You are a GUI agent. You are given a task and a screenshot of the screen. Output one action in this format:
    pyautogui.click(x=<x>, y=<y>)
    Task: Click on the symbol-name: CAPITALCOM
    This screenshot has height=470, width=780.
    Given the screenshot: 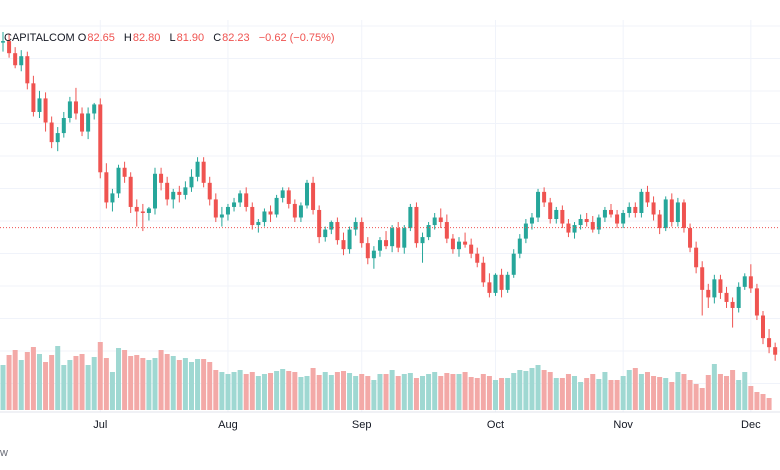 What is the action you would take?
    pyautogui.click(x=39, y=38)
    